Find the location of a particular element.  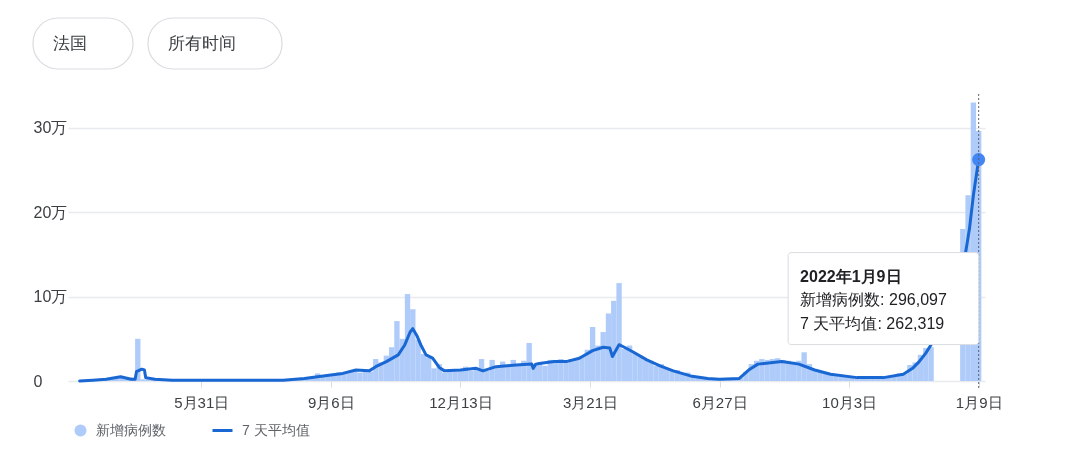

y-tick-label: 0 is located at coordinates (38, 381).